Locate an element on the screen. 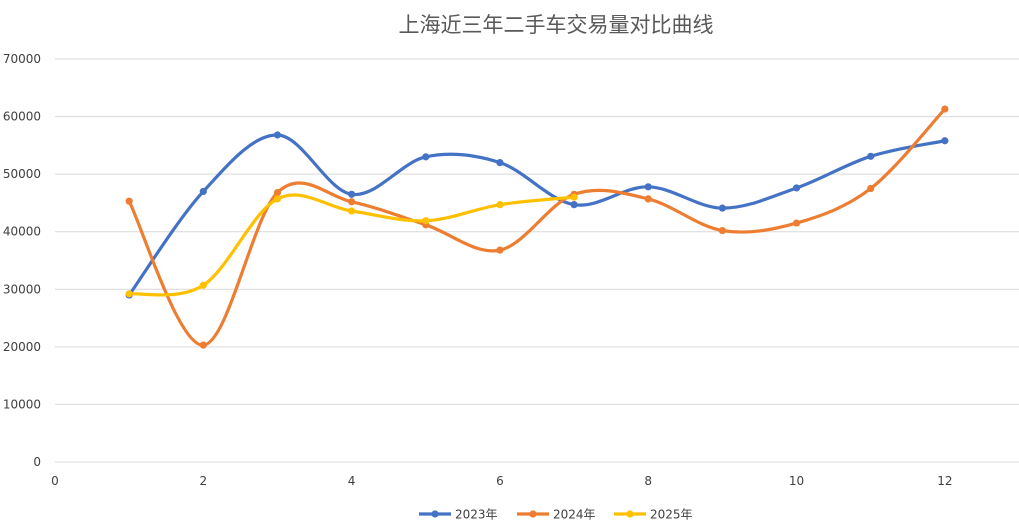  x-tick-label: 6 is located at coordinates (500, 481).